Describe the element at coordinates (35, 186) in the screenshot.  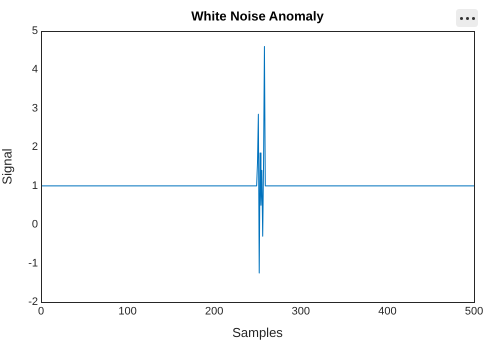
I see `y-tick-label: 1` at that location.